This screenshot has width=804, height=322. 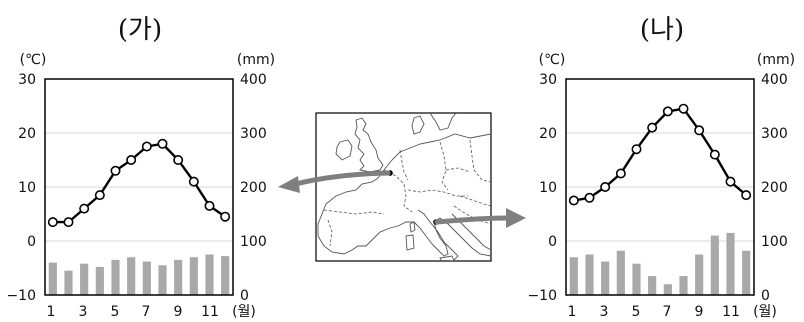 What do you see at coordinates (344, 150) in the screenshot?
I see `ireland-coast` at bounding box center [344, 150].